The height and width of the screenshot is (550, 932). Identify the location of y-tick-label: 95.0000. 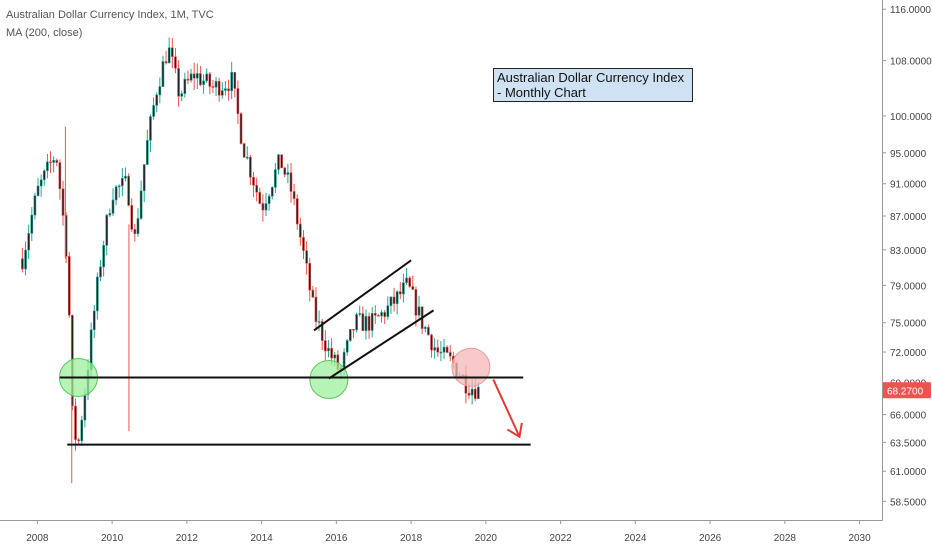
(908, 154).